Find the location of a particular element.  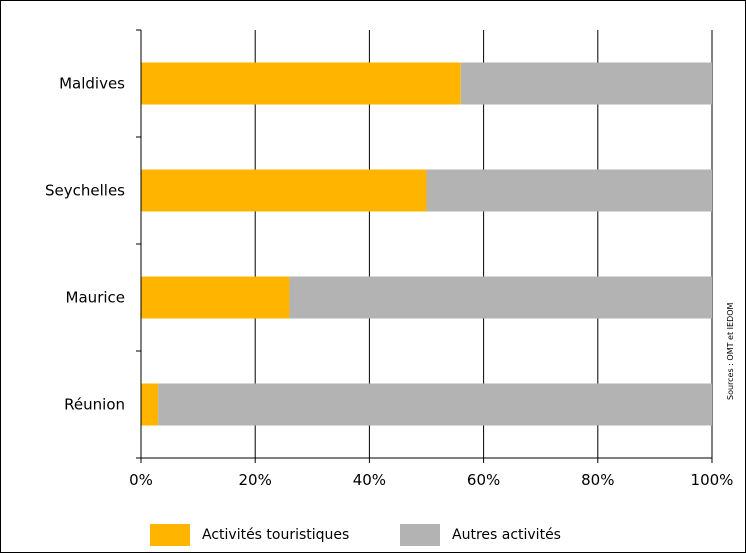

x-tick-label: 40% is located at coordinates (369, 480).